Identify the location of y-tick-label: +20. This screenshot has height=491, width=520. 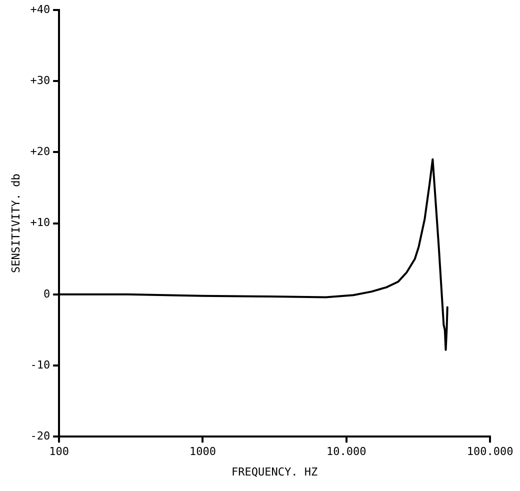
(40, 151).